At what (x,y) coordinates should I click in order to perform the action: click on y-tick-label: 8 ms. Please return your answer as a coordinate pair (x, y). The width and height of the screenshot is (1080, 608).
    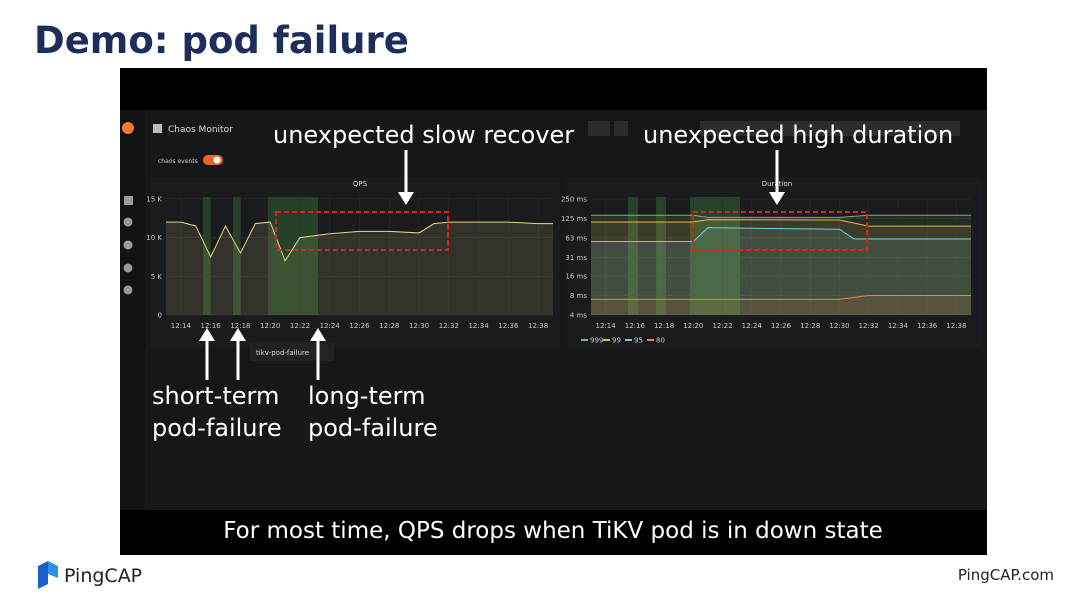
    Looking at the image, I should click on (578, 296).